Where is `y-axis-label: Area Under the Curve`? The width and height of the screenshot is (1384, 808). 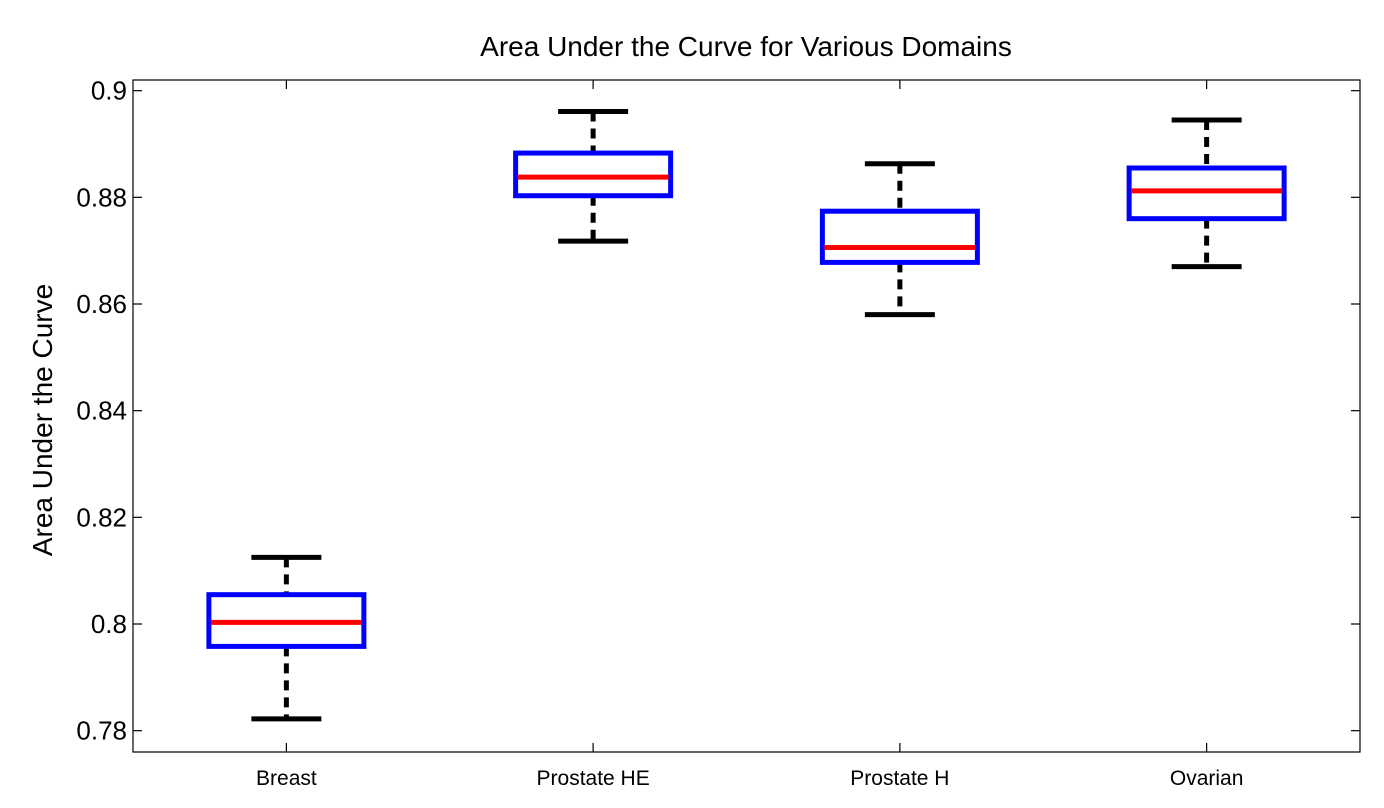 y-axis-label: Area Under the Curve is located at coordinates (42, 420).